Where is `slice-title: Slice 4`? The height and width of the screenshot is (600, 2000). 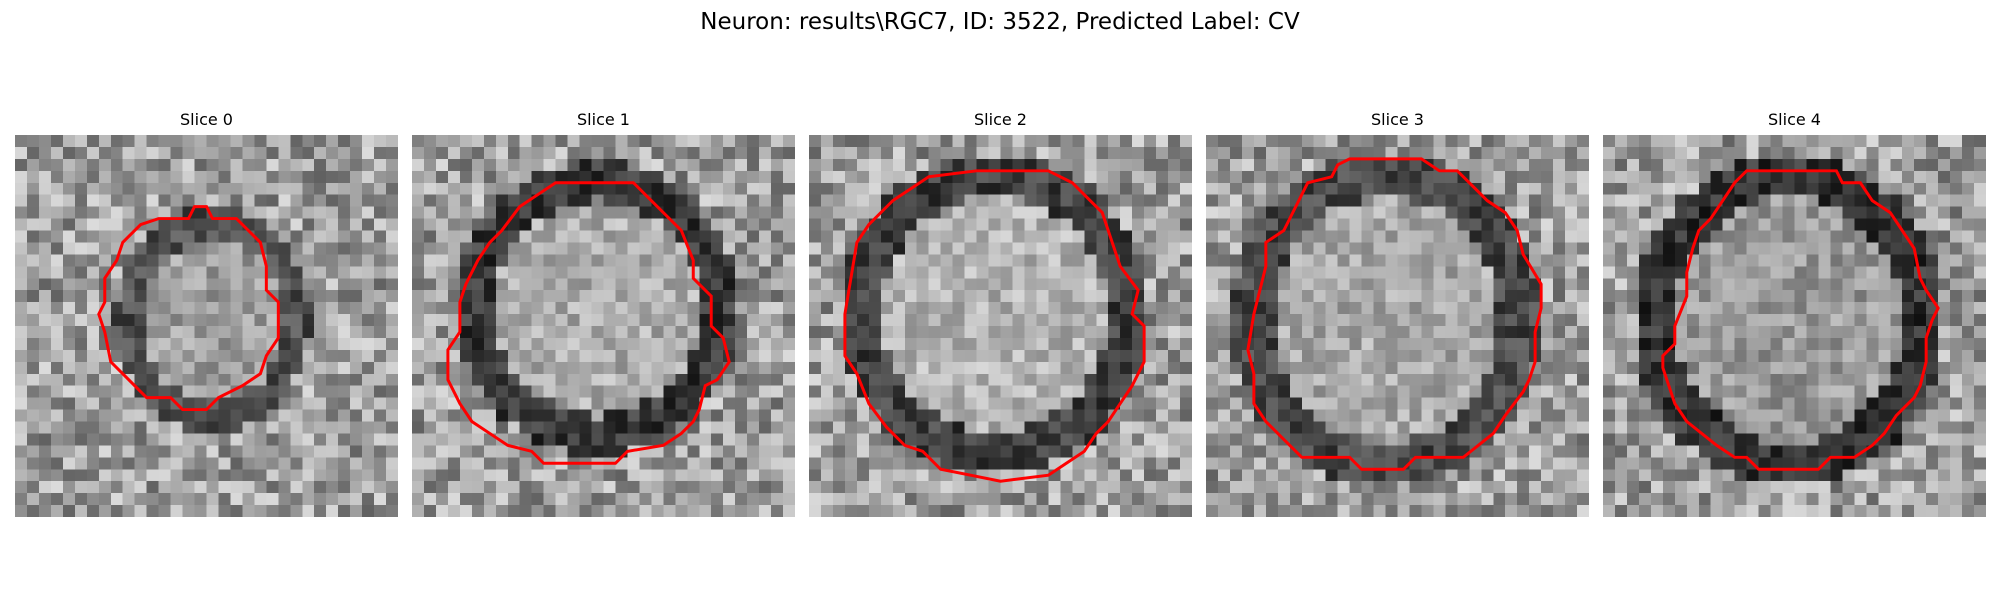 slice-title: Slice 4 is located at coordinates (1794, 119).